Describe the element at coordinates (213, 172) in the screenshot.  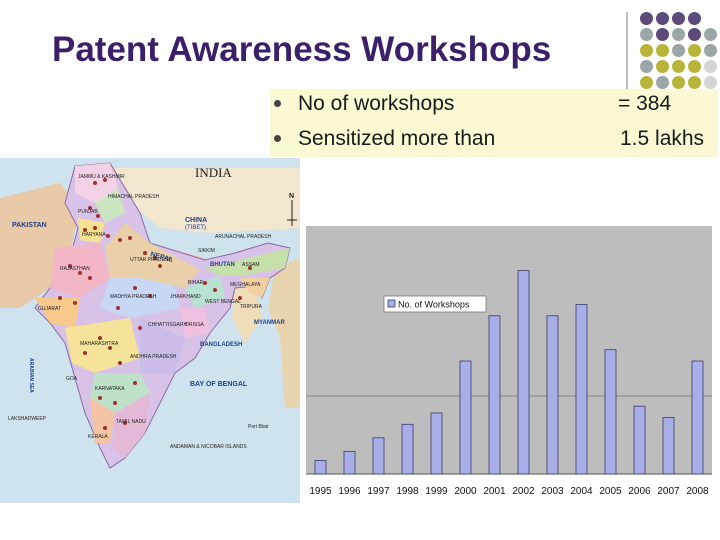
I see `map-title: INDIA` at that location.